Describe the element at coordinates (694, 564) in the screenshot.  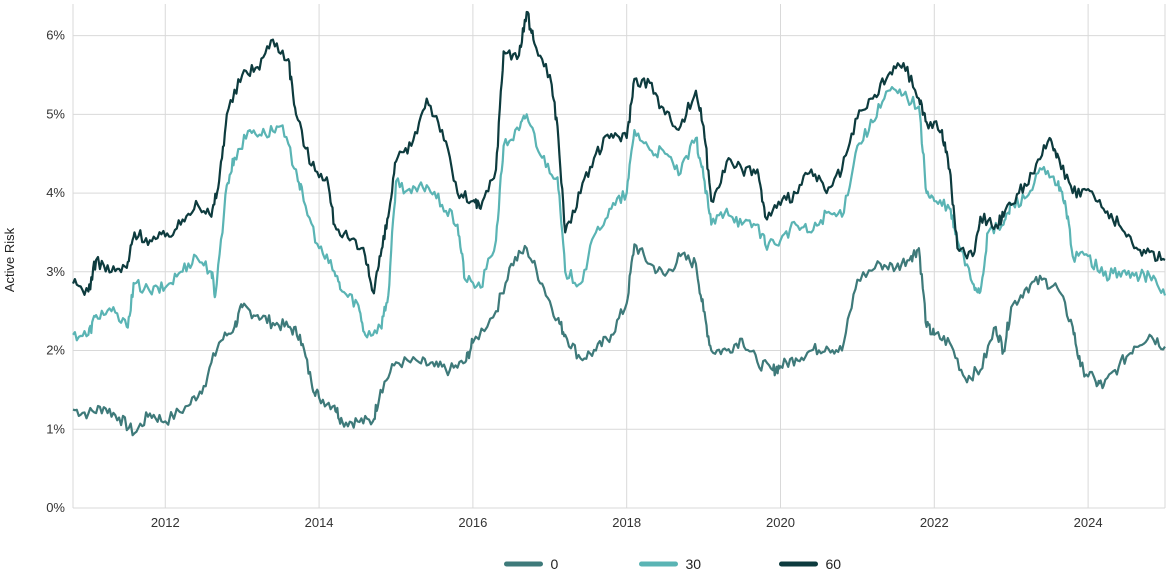
I see `legend-label-30: 30` at that location.